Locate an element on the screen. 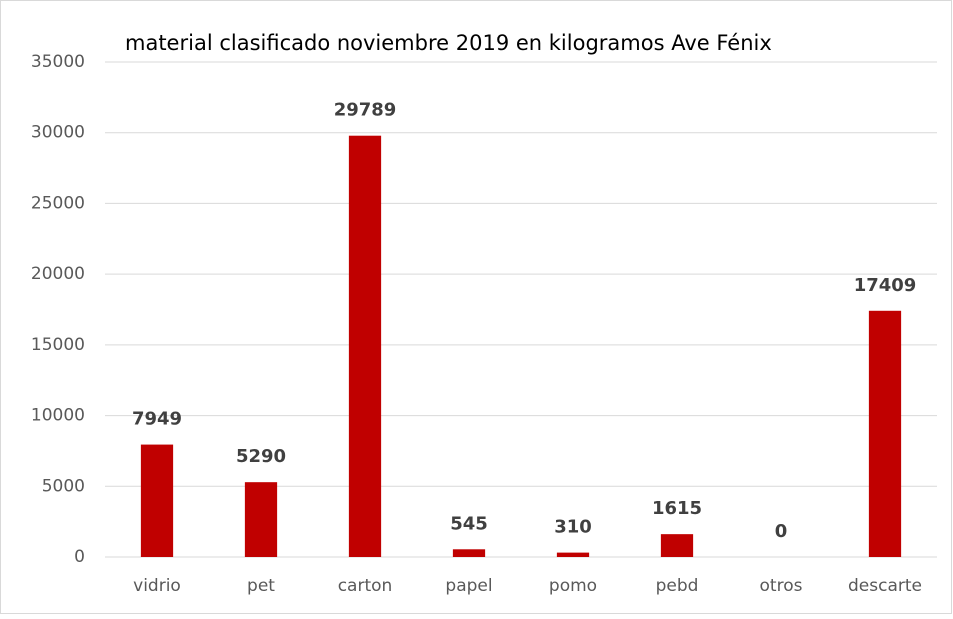  y-tick-label: 30000 is located at coordinates (58, 133).